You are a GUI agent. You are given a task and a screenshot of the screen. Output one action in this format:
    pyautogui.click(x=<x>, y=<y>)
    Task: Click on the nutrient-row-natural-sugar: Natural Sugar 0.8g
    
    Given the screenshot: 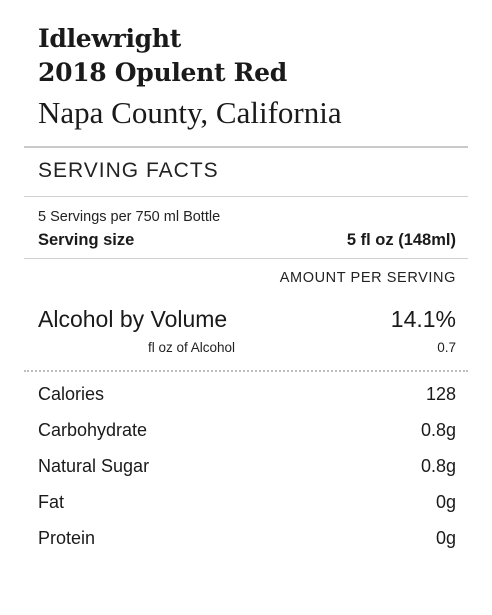 What is the action you would take?
    pyautogui.click(x=247, y=466)
    